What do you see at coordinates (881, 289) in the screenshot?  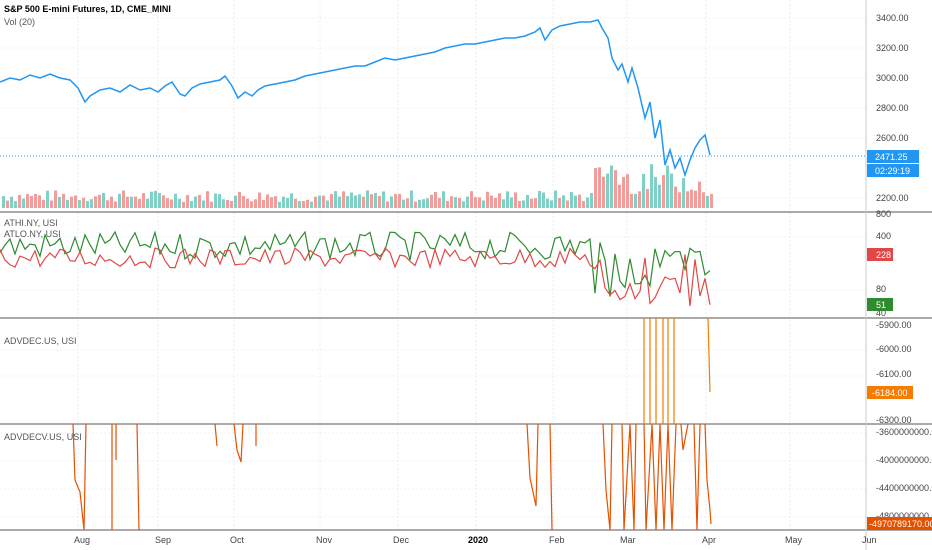 I see `axis-label: 80` at bounding box center [881, 289].